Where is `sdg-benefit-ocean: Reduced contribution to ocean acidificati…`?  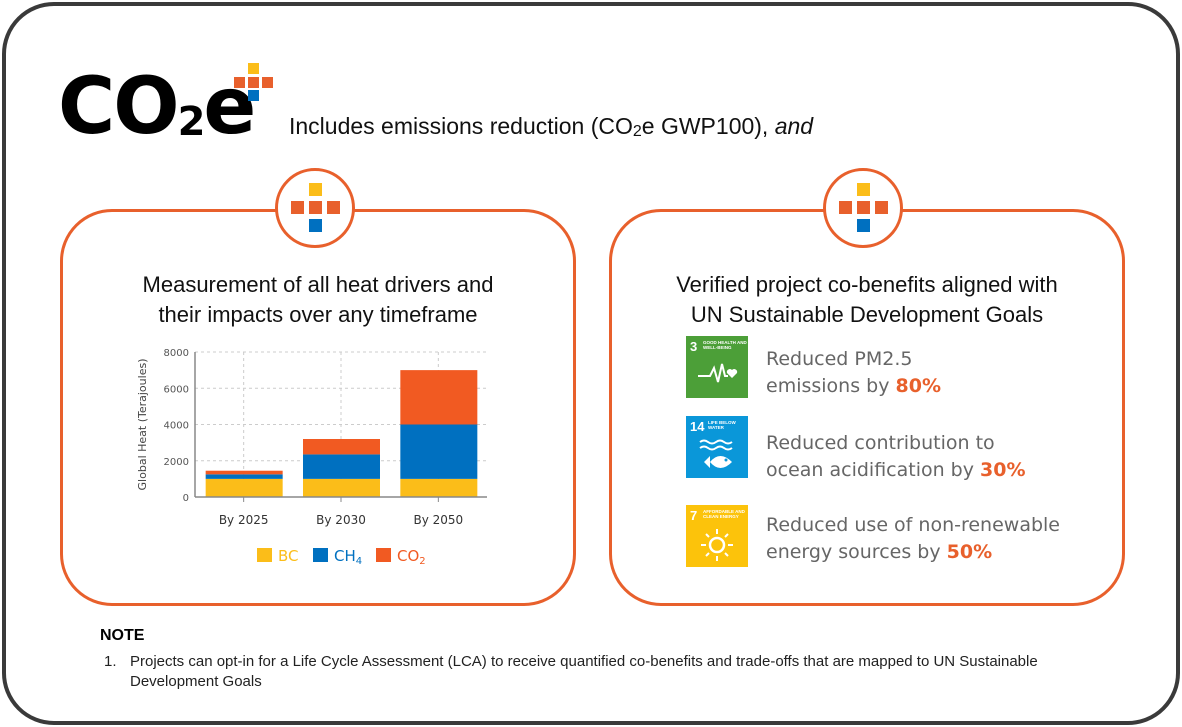 sdg-benefit-ocean: Reduced contribution to ocean acidificati… is located at coordinates (896, 456).